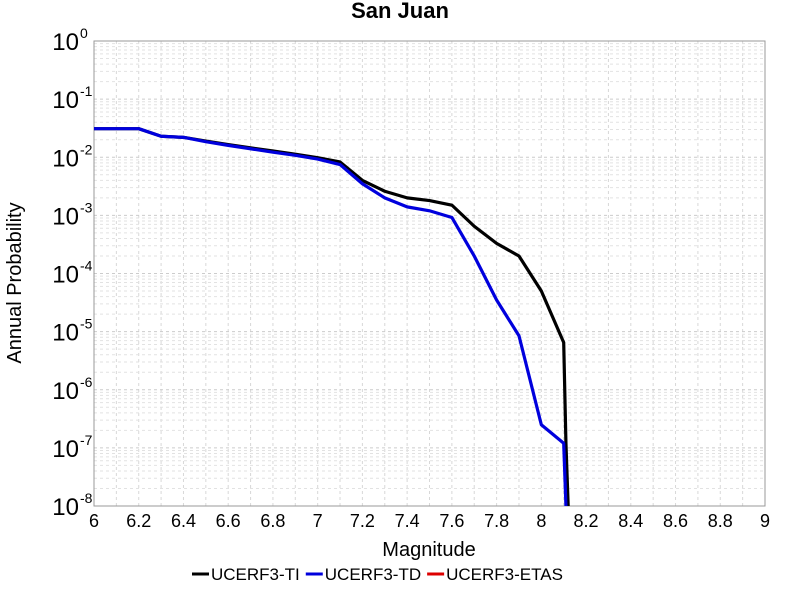  Describe the element at coordinates (86, 207) in the screenshot. I see `y-tick-exponent: -3` at that location.